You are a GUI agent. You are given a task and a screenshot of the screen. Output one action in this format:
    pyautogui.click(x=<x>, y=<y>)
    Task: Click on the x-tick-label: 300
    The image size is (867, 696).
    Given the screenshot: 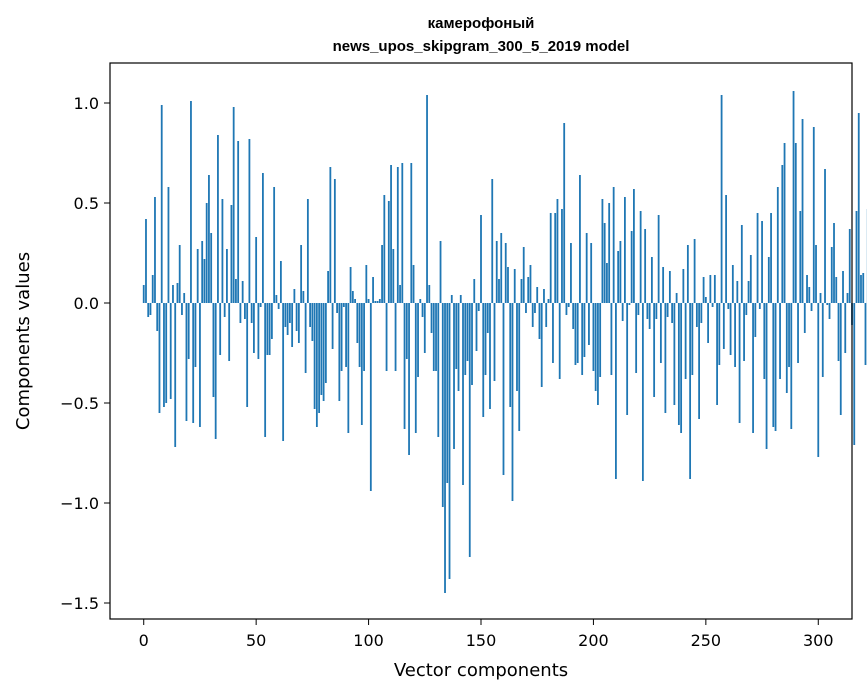 What is the action you would take?
    pyautogui.click(x=818, y=640)
    